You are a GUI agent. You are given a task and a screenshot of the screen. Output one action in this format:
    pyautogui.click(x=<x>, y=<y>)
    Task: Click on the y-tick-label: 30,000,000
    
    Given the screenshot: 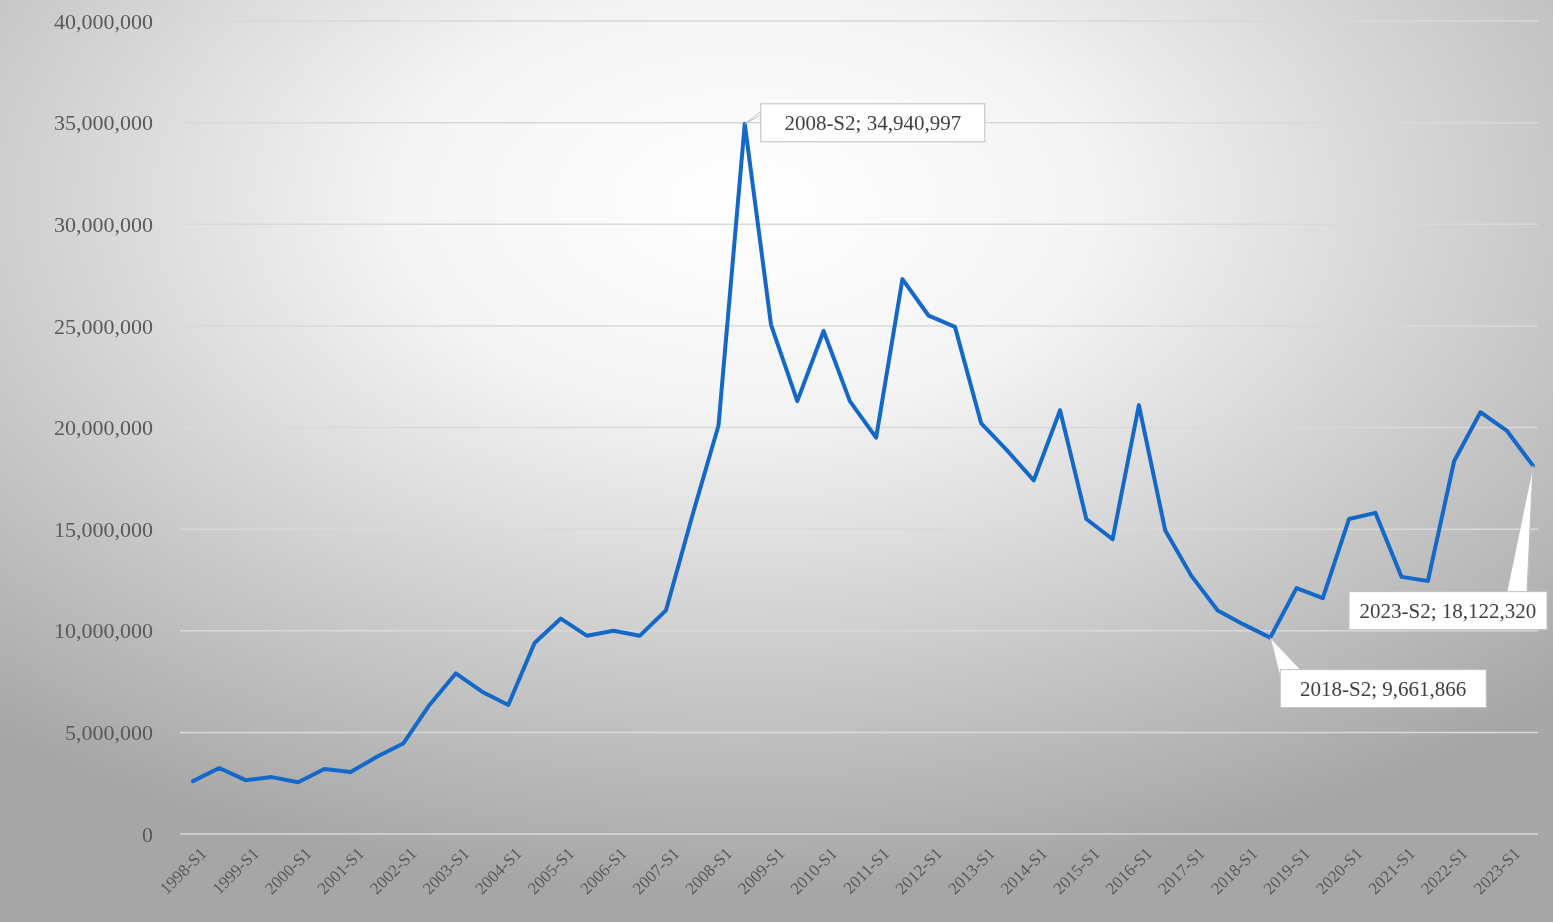 What is the action you would take?
    pyautogui.click(x=103, y=224)
    